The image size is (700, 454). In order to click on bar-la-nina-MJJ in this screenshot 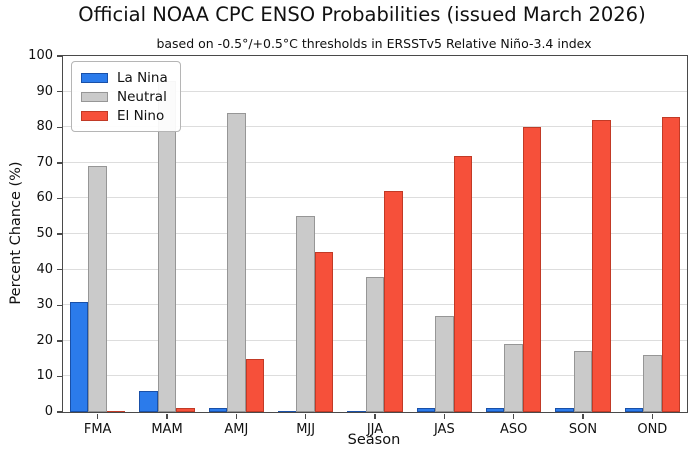, I will do `click(287, 411)`.